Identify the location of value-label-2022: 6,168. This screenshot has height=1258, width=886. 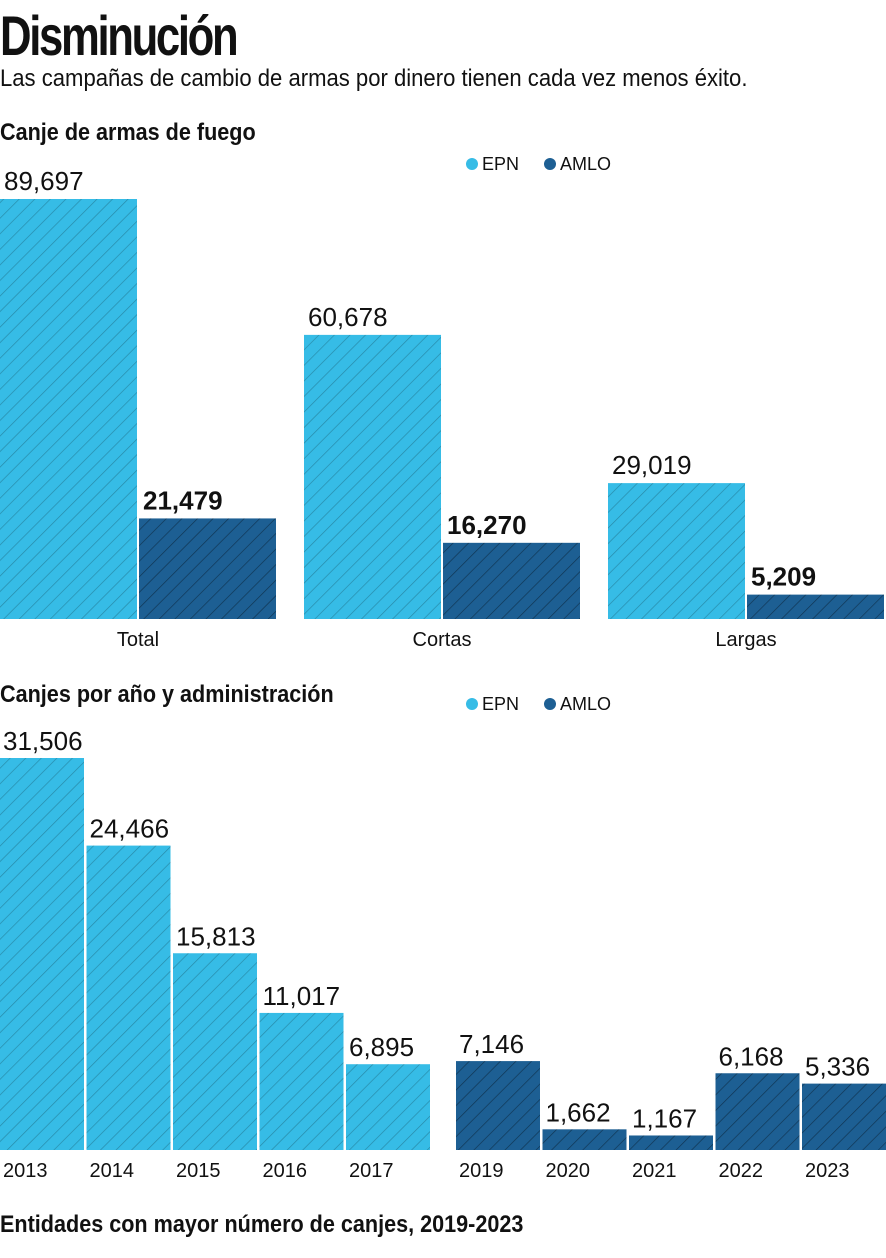
(751, 1056).